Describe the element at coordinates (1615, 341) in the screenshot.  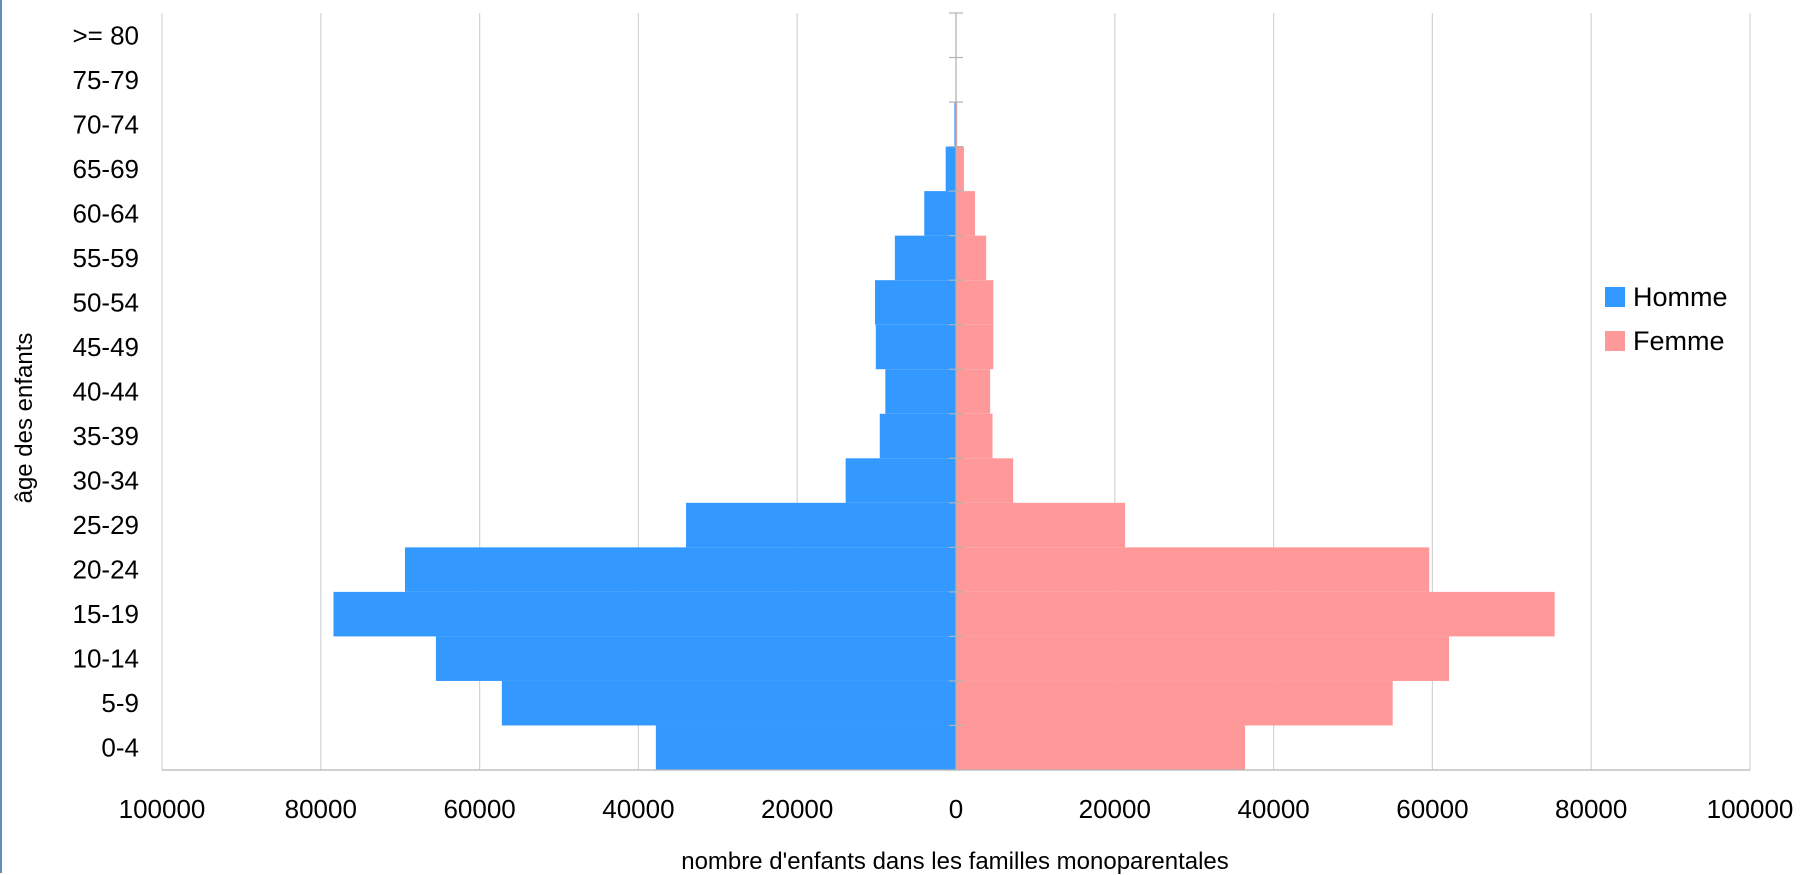
I see `legend-swatch-femme` at that location.